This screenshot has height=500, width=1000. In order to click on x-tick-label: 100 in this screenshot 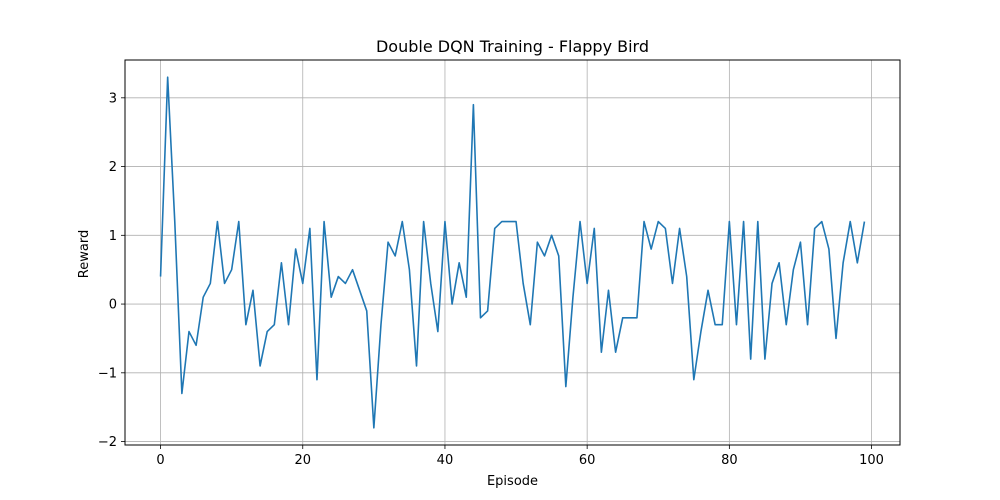, I will do `click(871, 460)`.